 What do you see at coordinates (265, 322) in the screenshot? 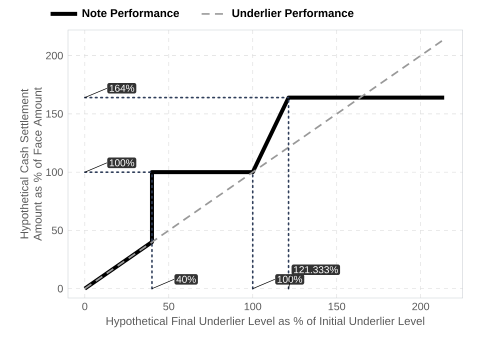
I see `x-axis-title: Hypothetical Final Underlier Level as % of Initial Underlier Level` at bounding box center [265, 322].